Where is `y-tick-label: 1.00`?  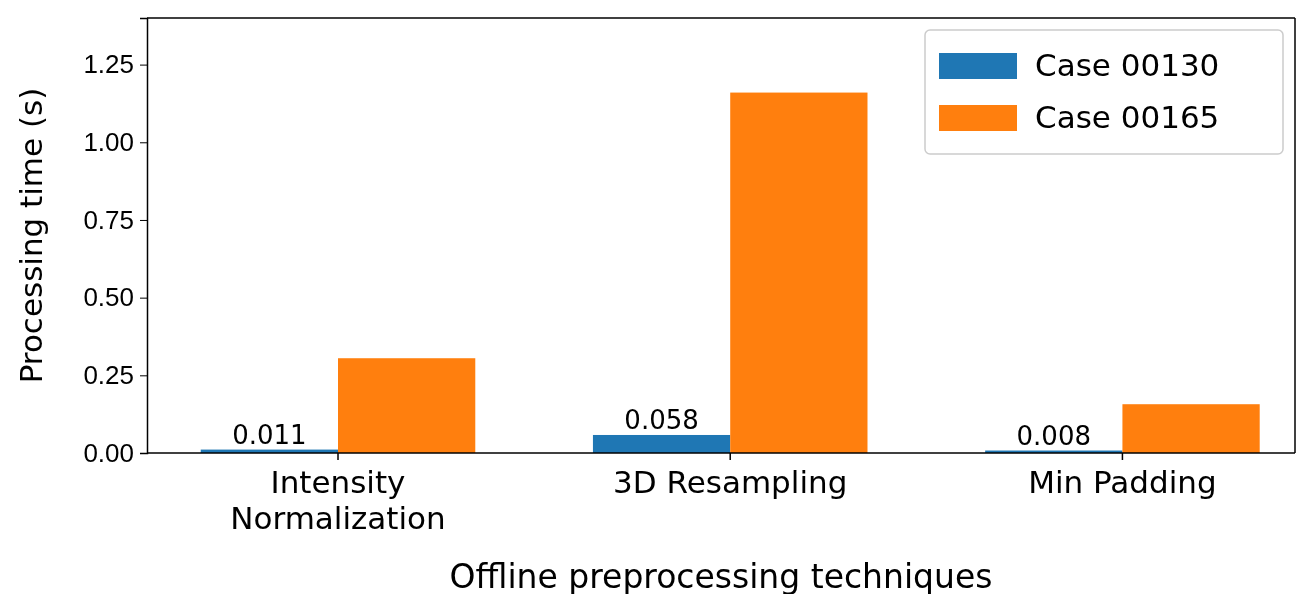
y-tick-label: 1.00 is located at coordinates (108, 142).